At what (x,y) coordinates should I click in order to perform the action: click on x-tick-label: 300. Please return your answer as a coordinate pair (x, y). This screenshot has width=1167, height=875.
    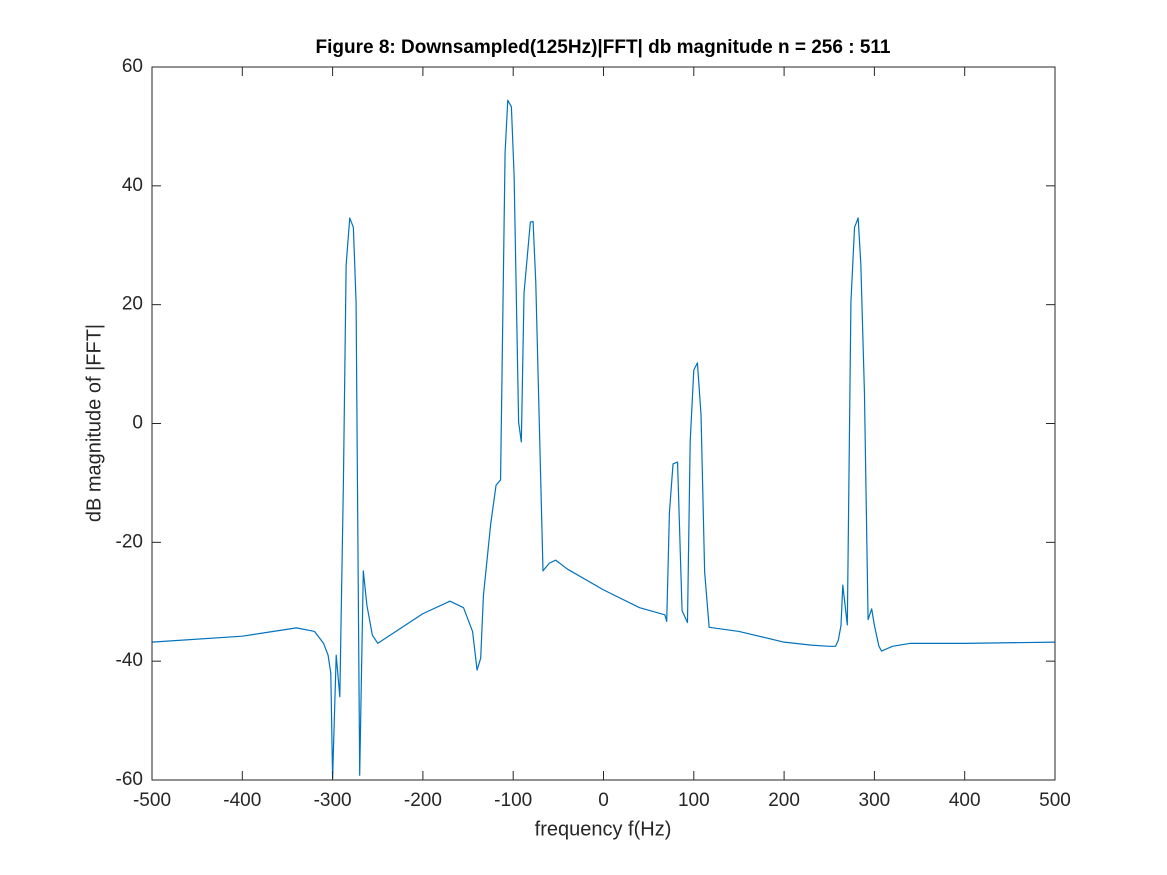
    Looking at the image, I should click on (875, 800).